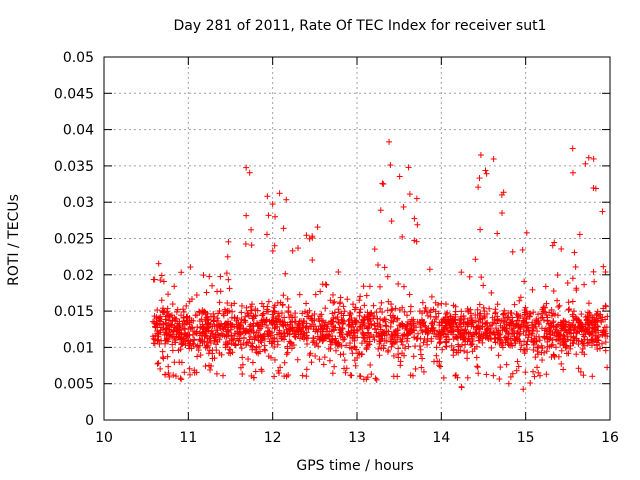  What do you see at coordinates (104, 438) in the screenshot?
I see `x-tick-label: 10` at bounding box center [104, 438].